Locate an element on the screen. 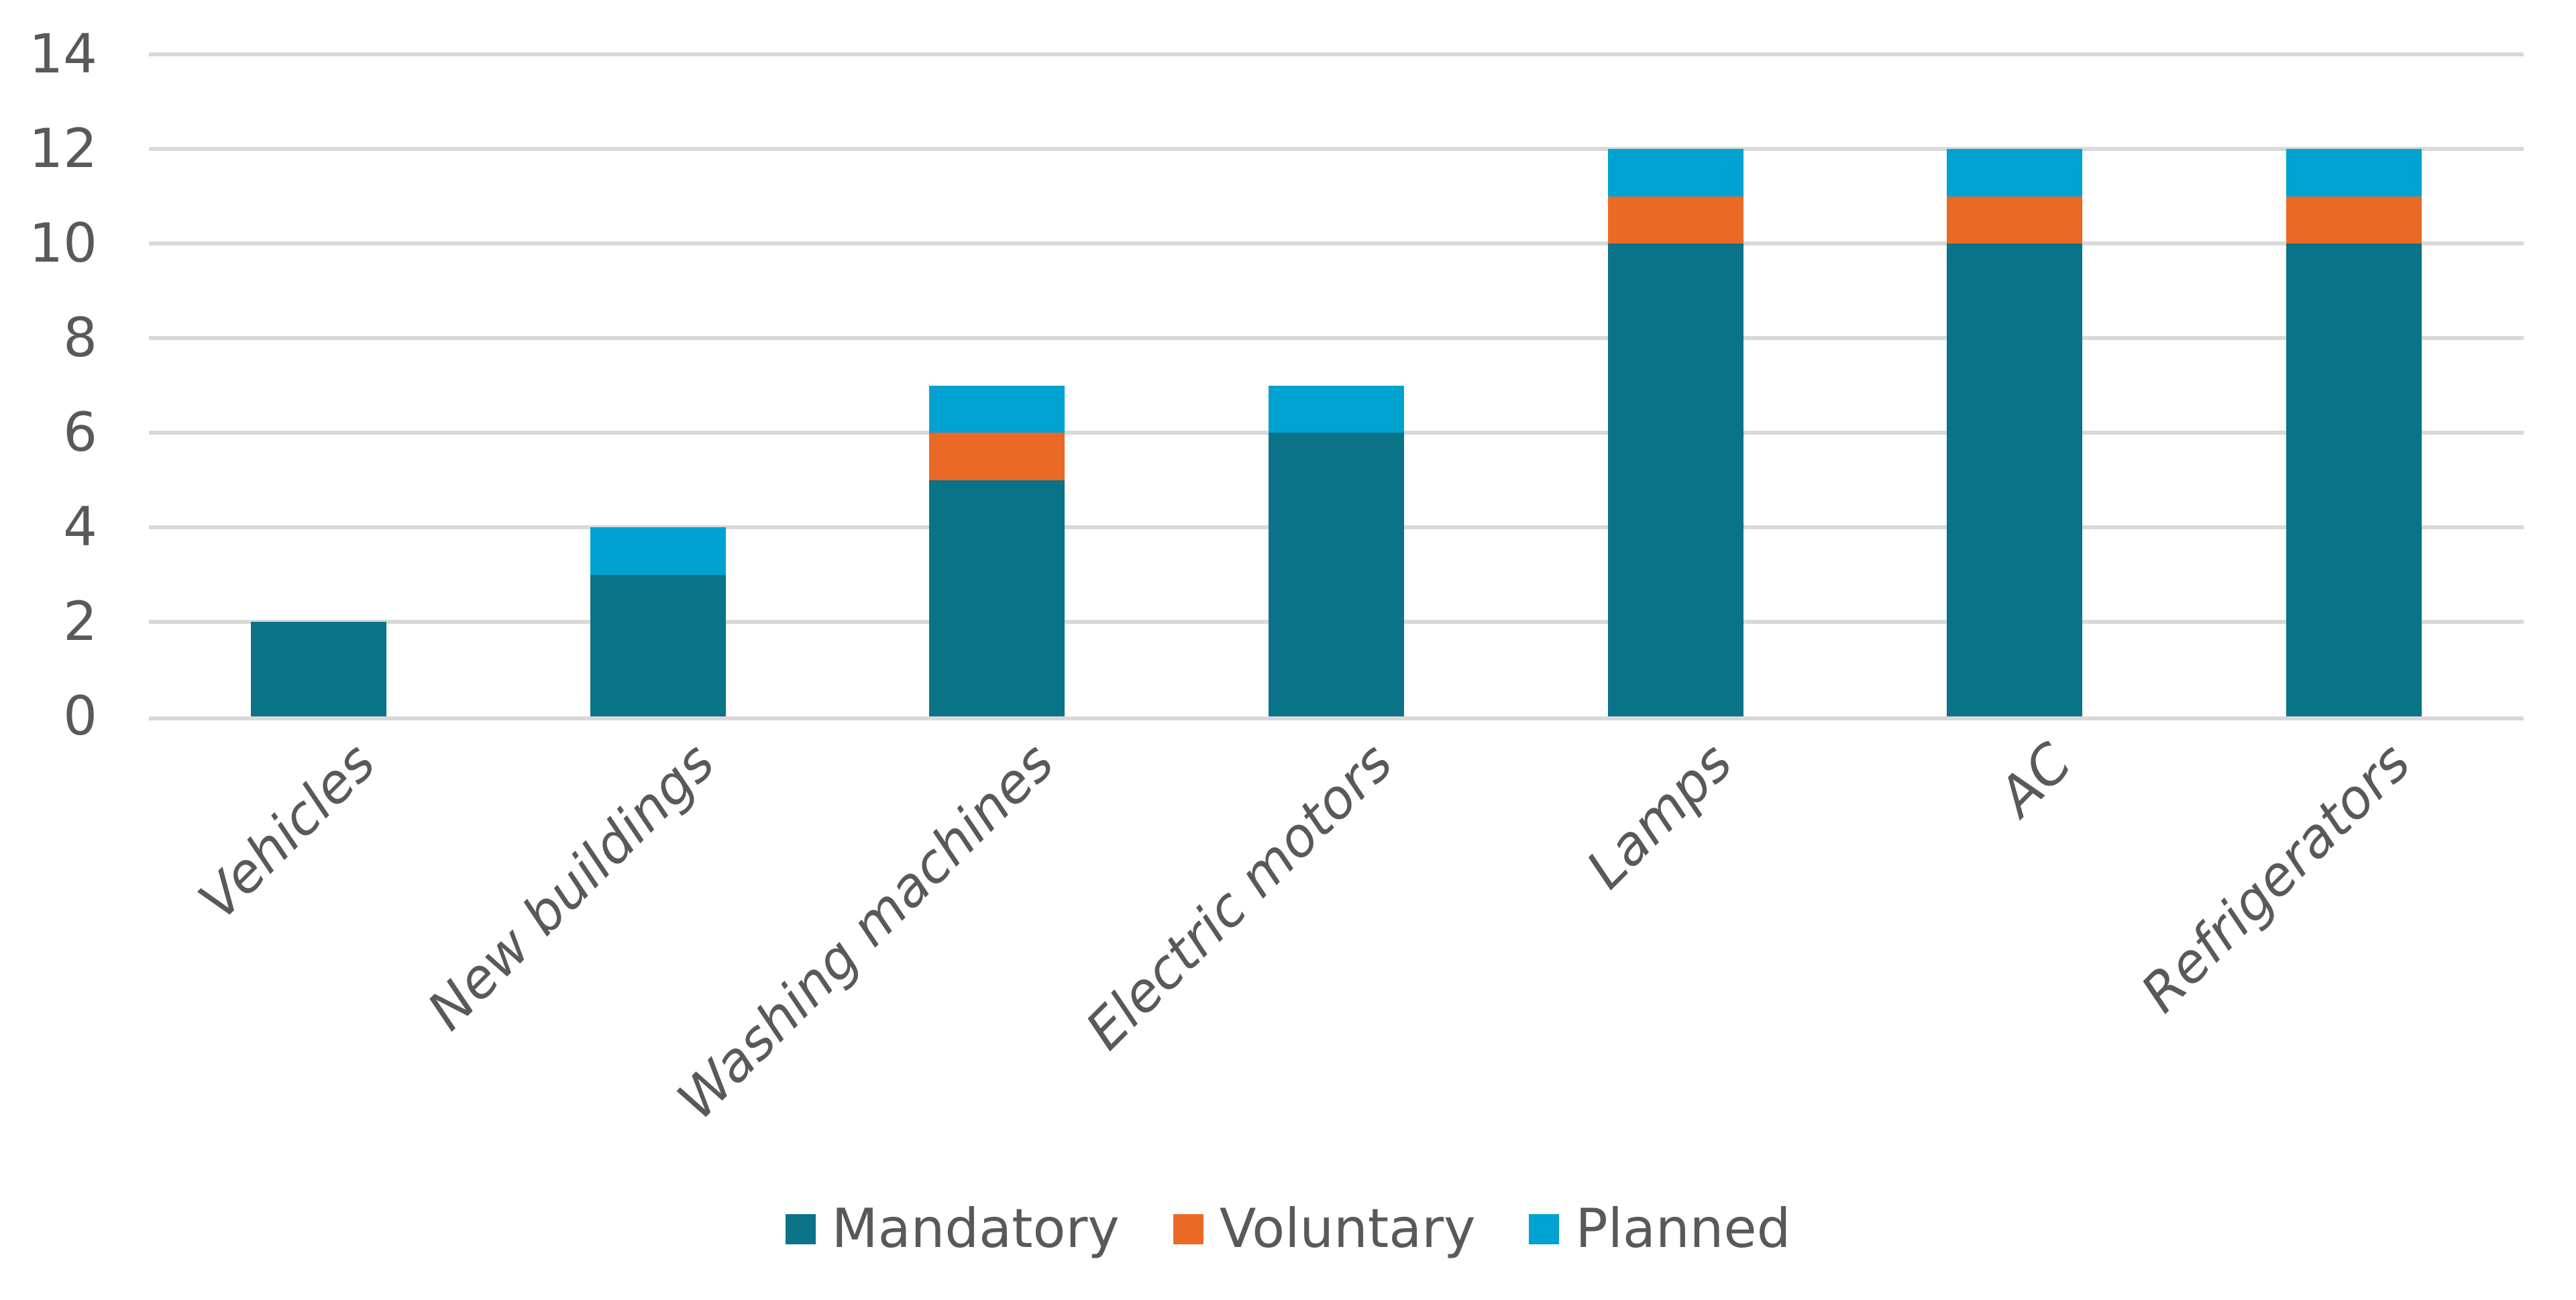  legend-label: Voluntary is located at coordinates (1347, 1229).